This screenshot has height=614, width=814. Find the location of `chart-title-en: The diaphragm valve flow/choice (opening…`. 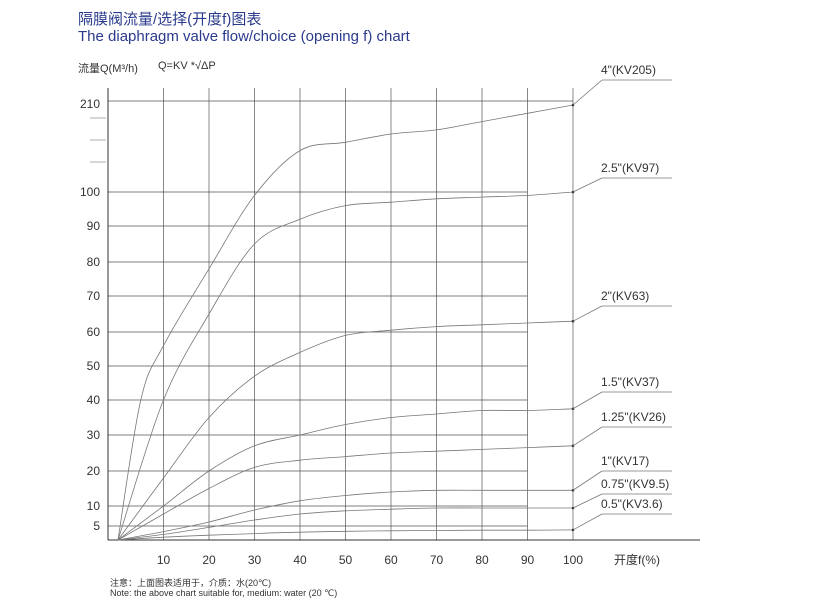

chart-title-en: The diaphragm valve flow/choice (opening… is located at coordinates (244, 36).